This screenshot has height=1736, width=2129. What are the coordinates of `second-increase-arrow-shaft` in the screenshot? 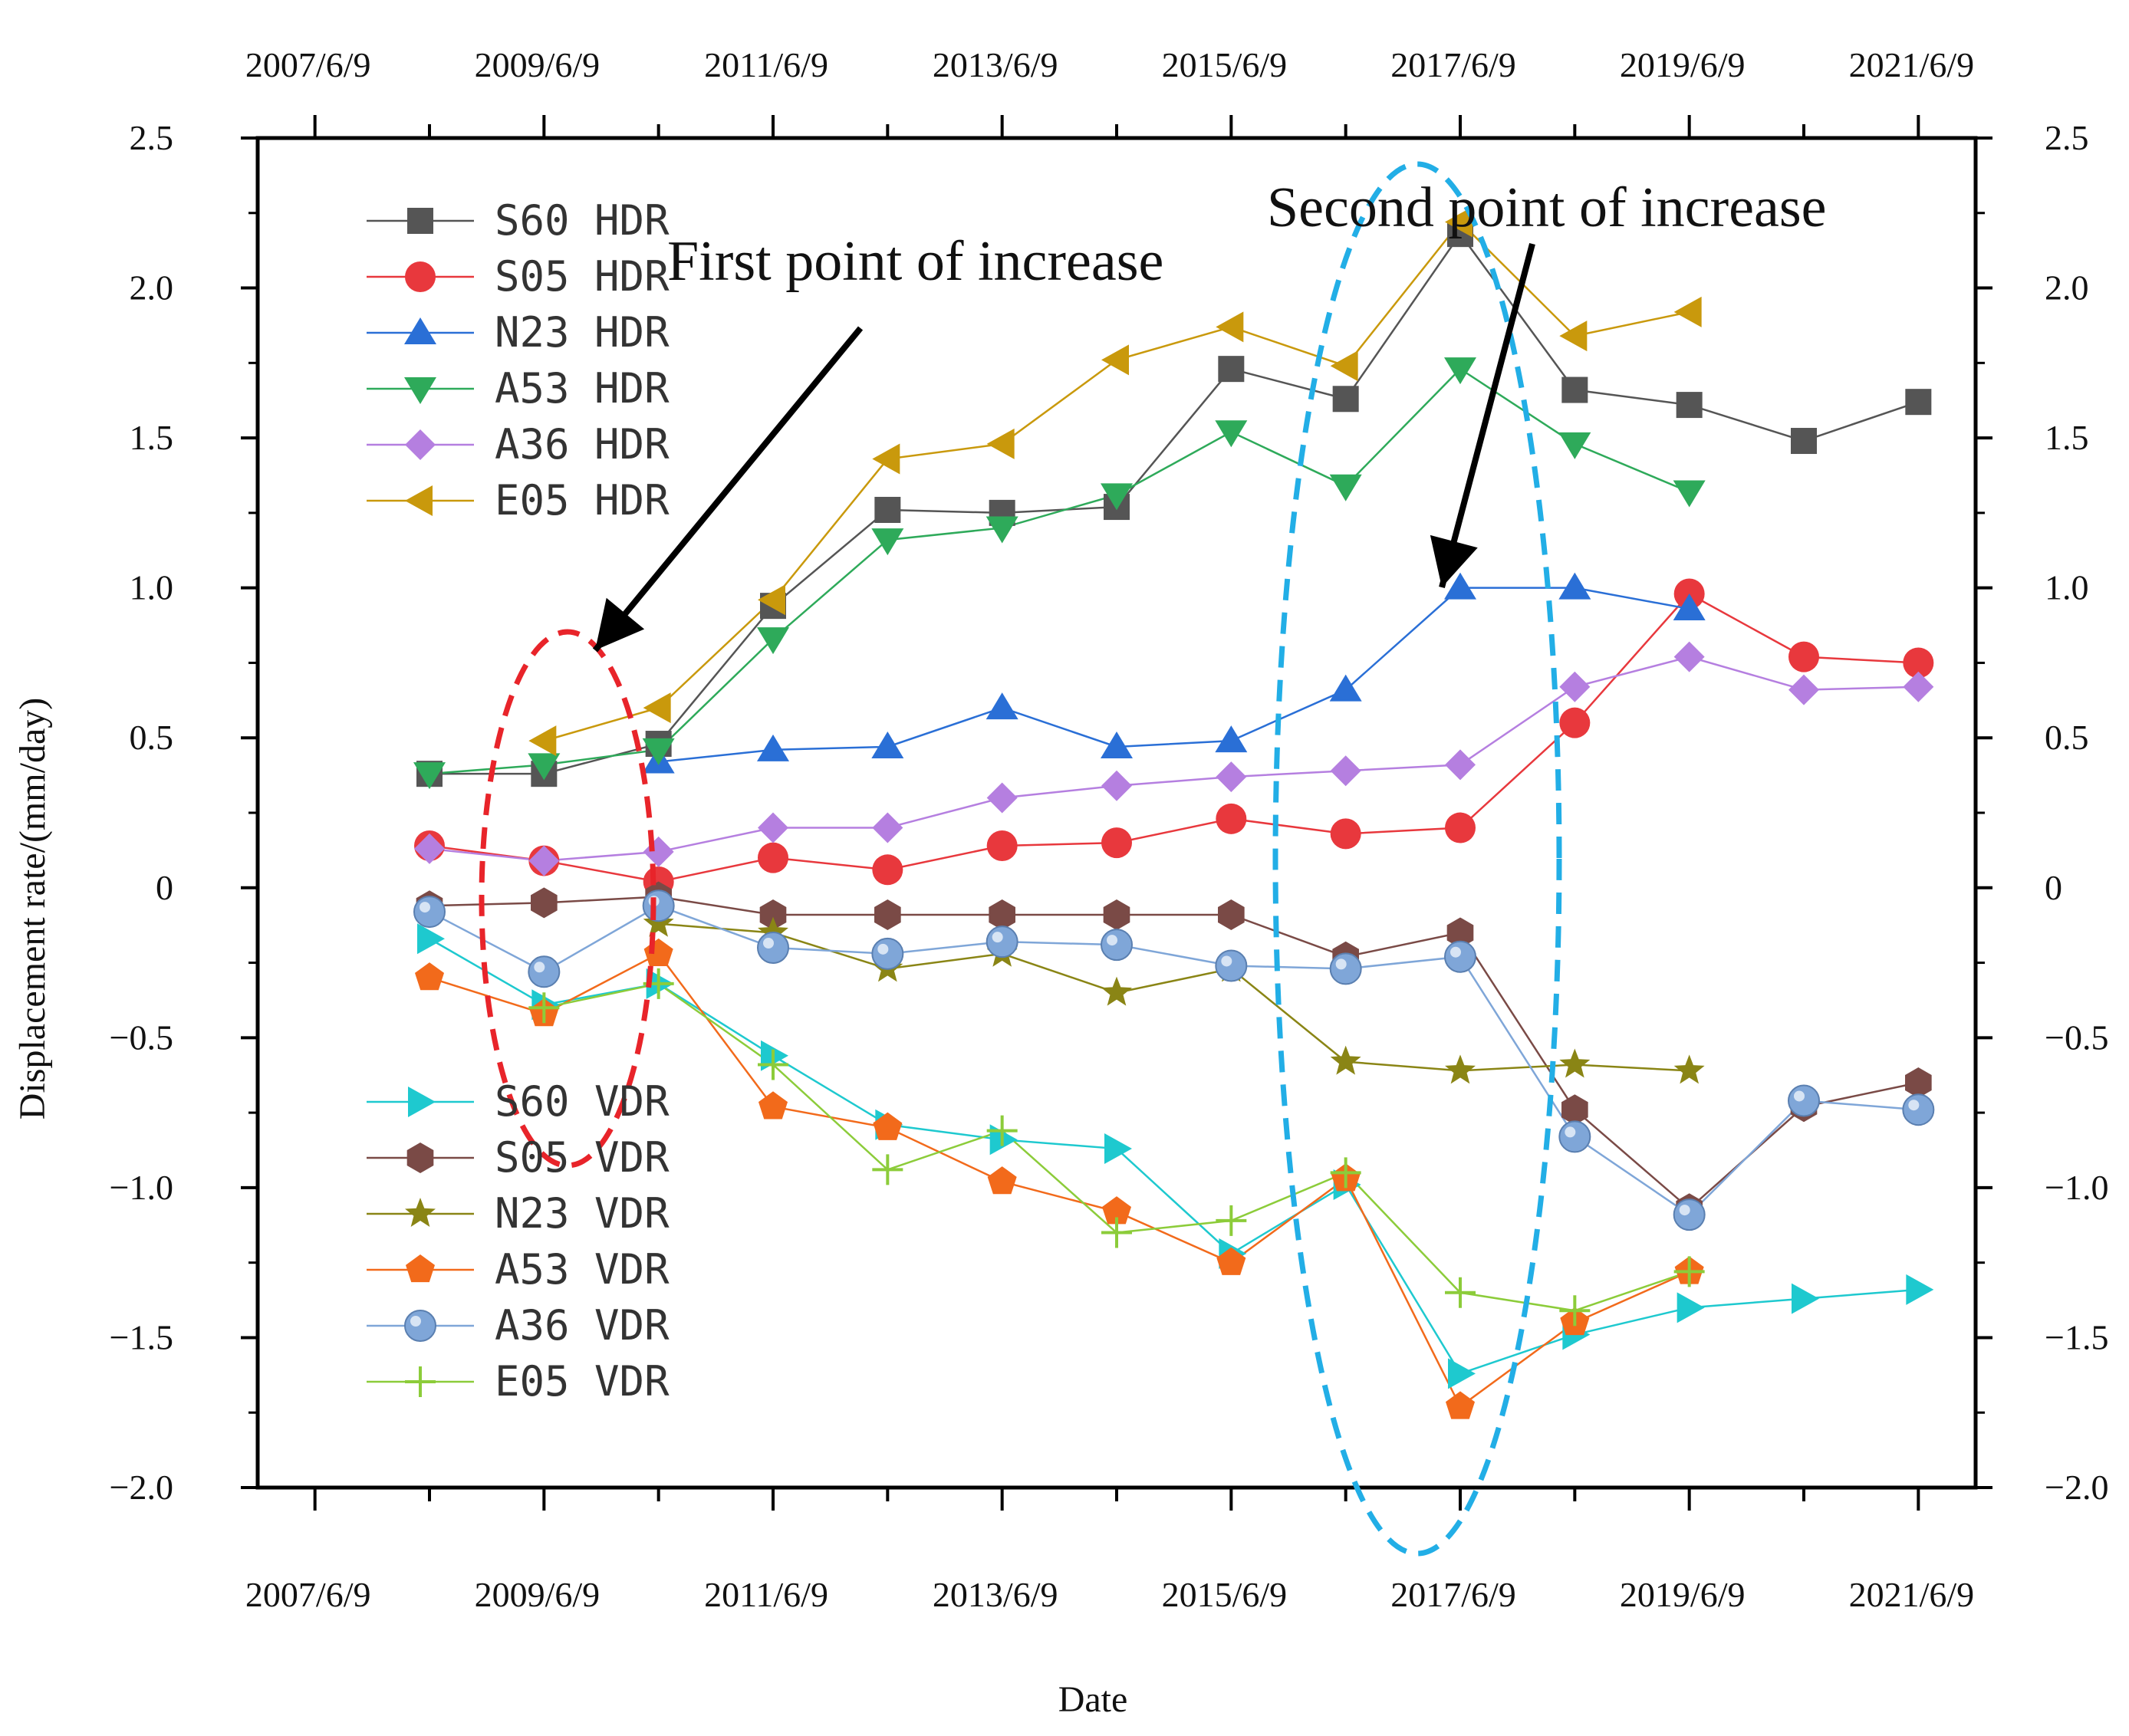 It's located at (1487, 415).